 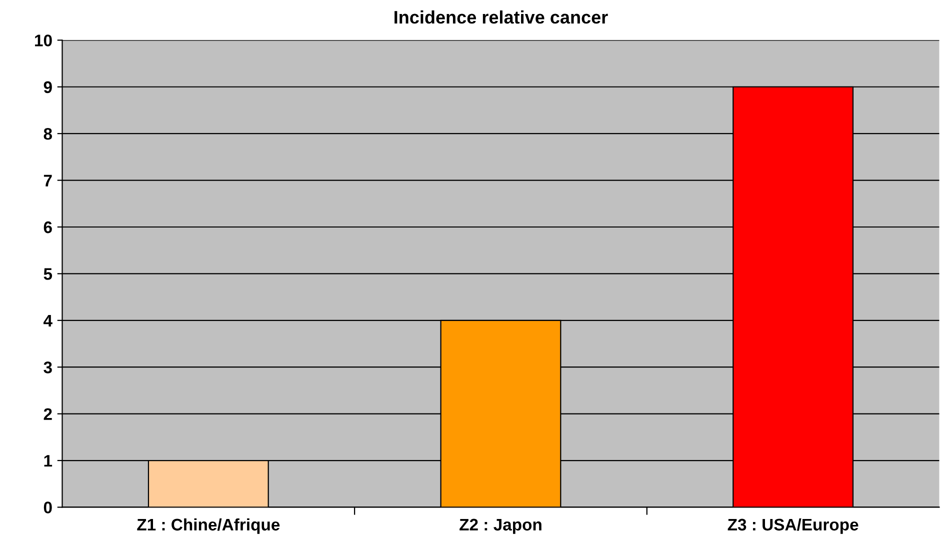 What do you see at coordinates (208, 526) in the screenshot?
I see `x-tick-label: Z1 : Chine/Afrique` at bounding box center [208, 526].